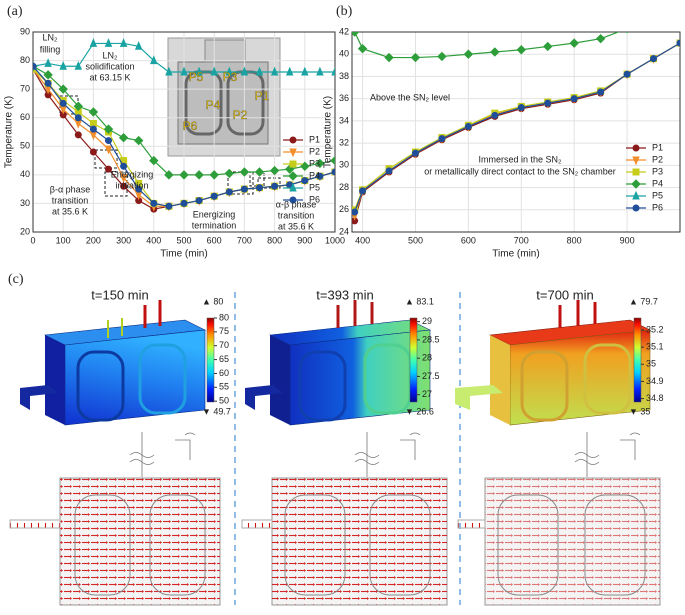 This screenshot has width=685, height=615. I want to click on annotation: solidification, so click(109, 66).